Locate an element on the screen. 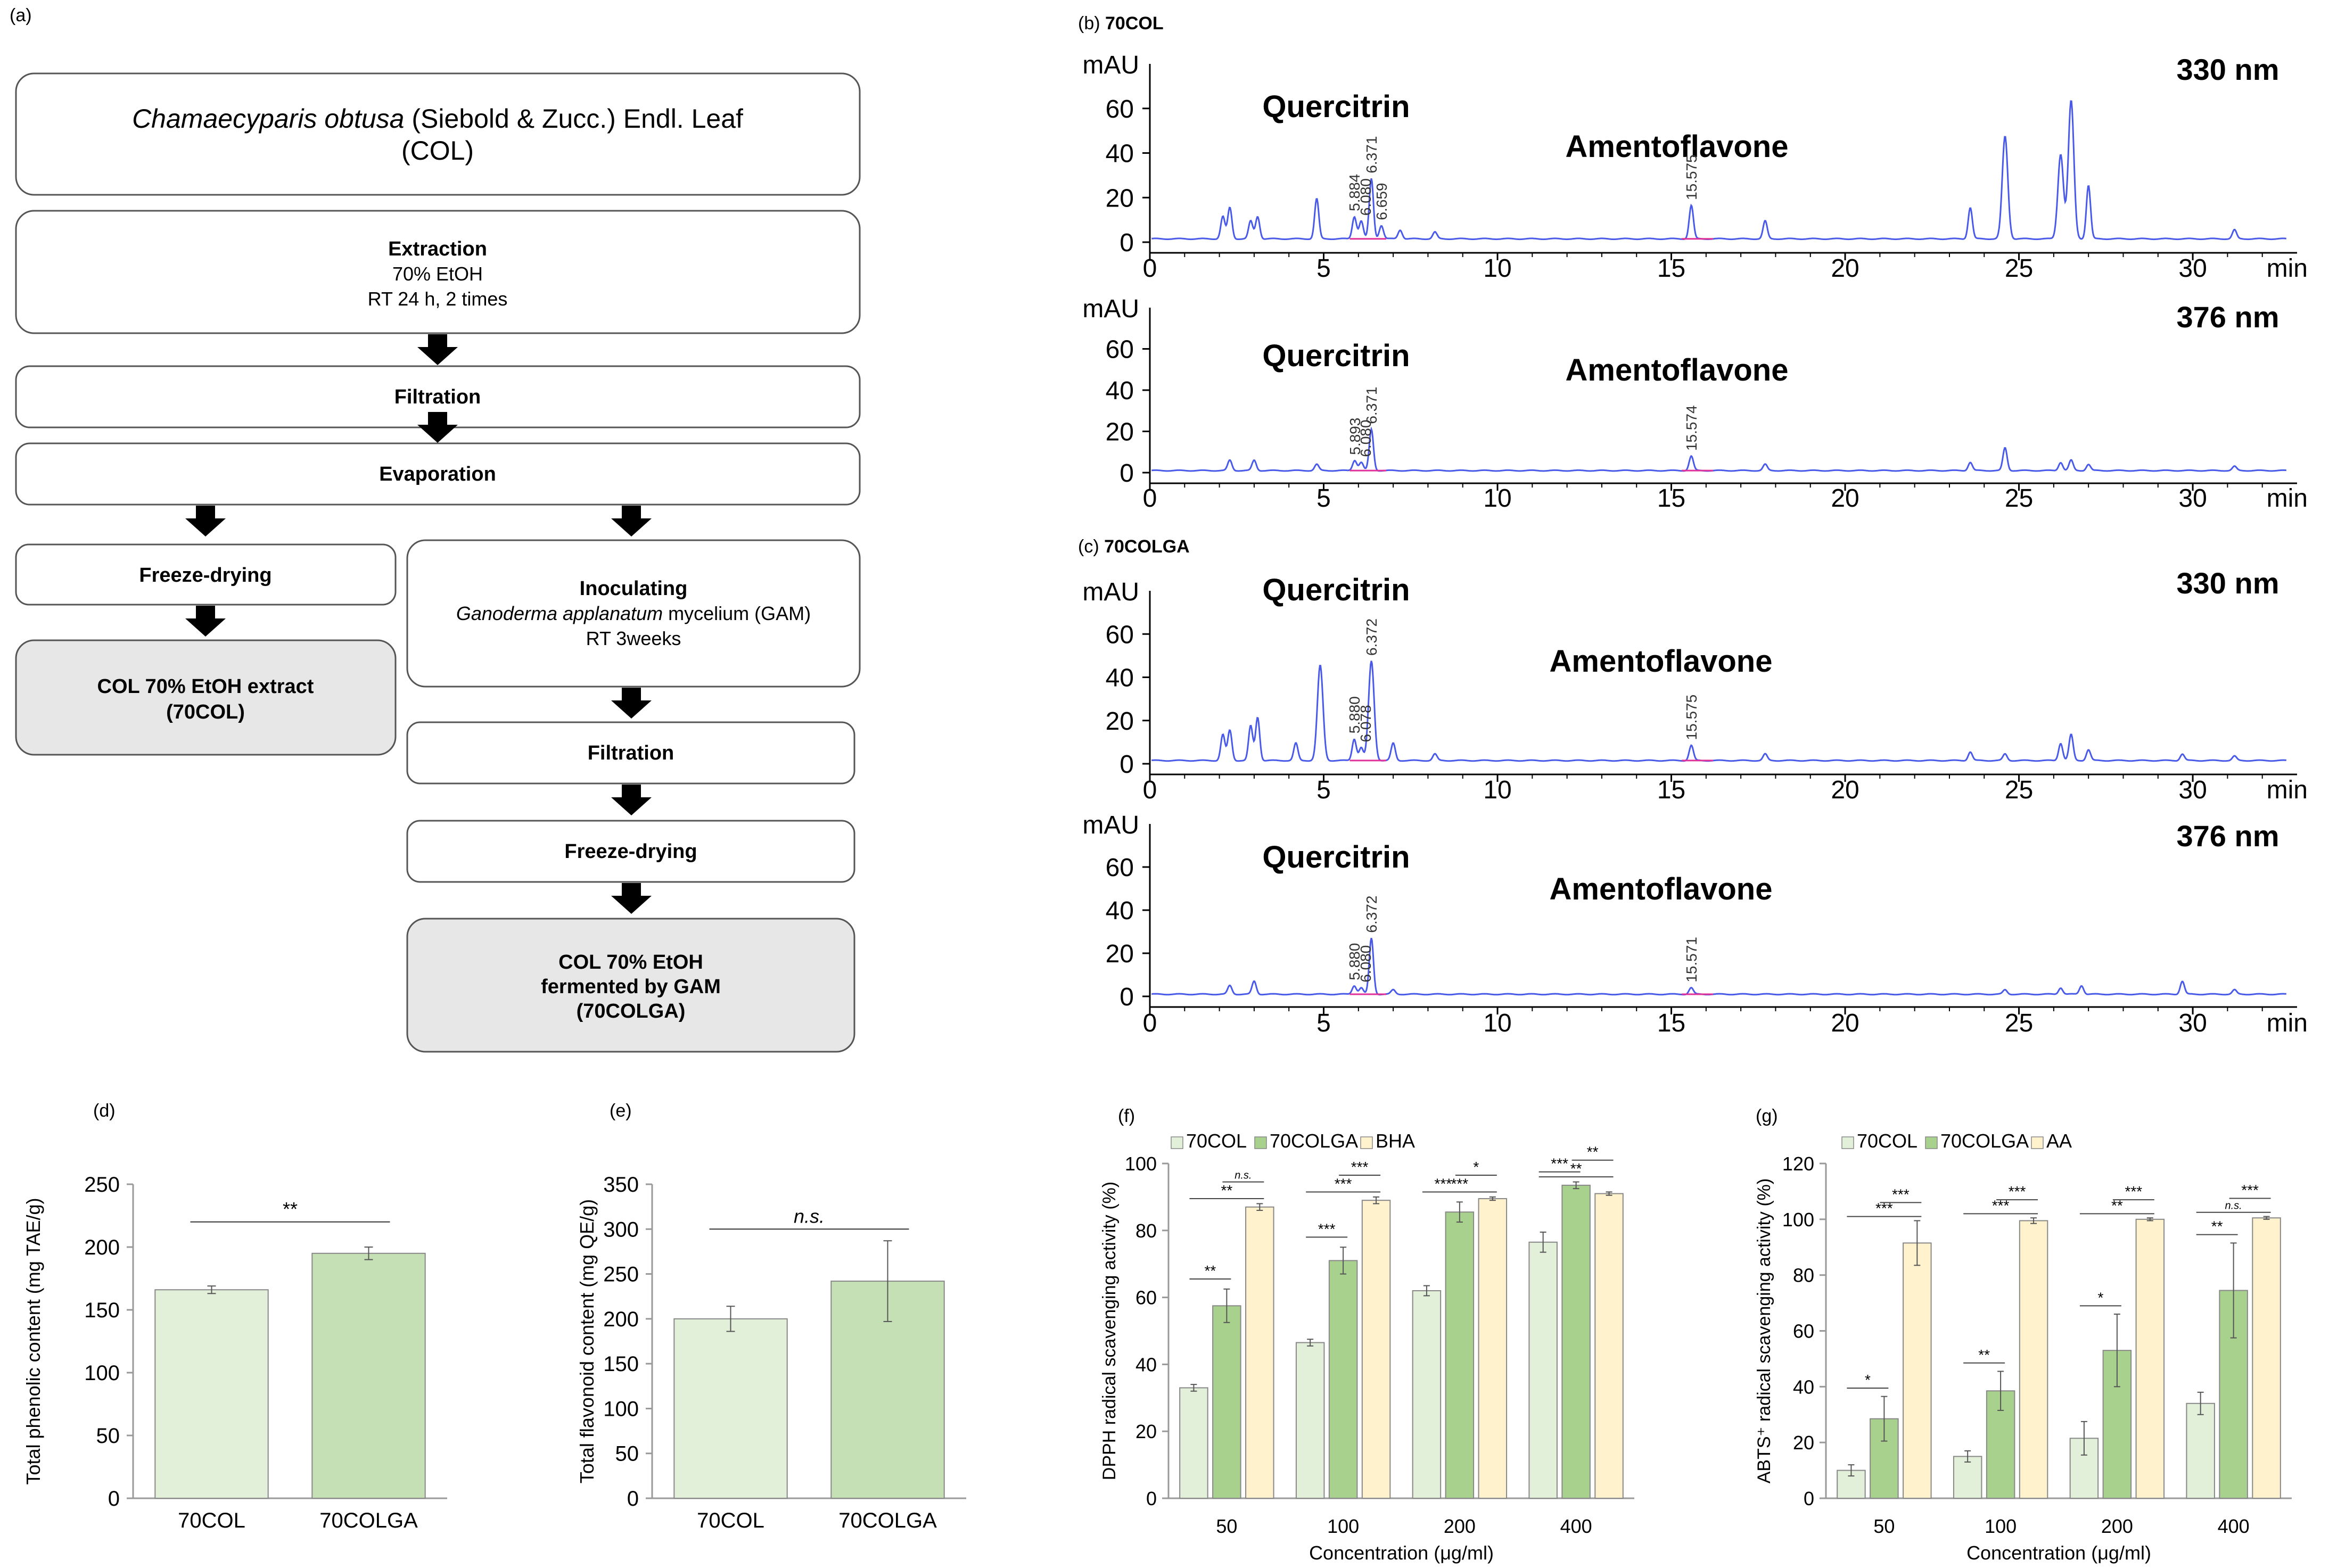 Image resolution: width=2329 pixels, height=1568 pixels. fermented-line2: fermented by GAM is located at coordinates (631, 987).